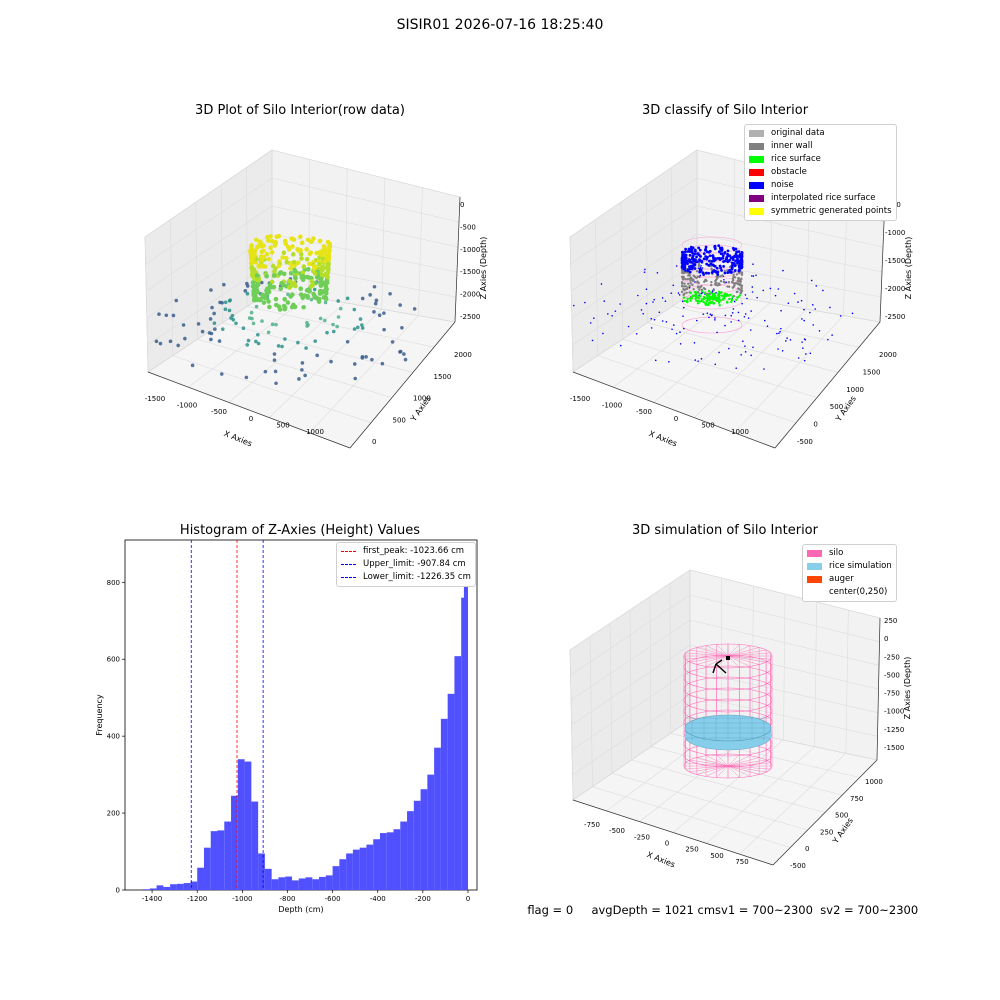  Describe the element at coordinates (592, 825) in the screenshot. I see `plot4-x-tick-label: -750` at that location.